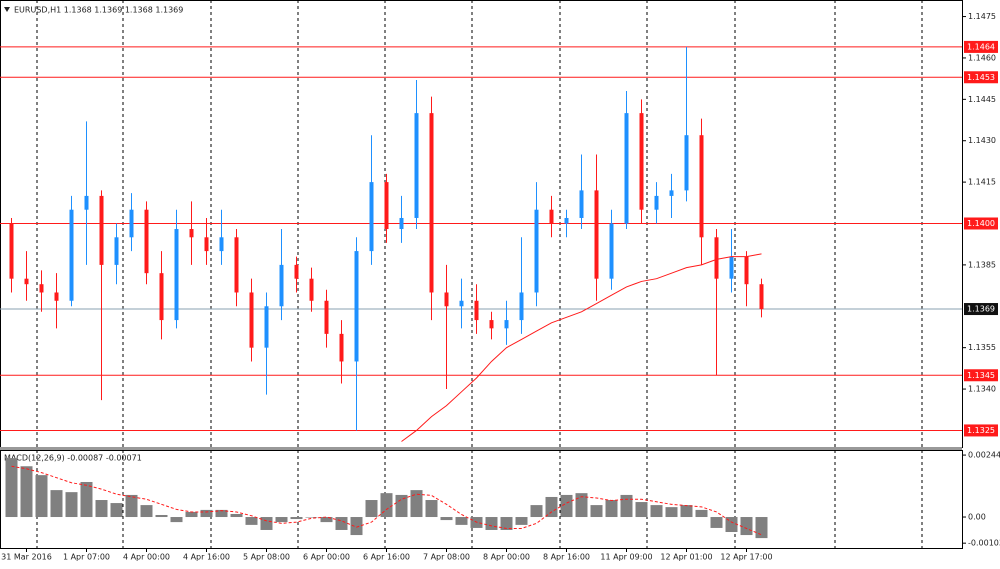 Image resolution: width=1000 pixels, height=569 pixels. I want to click on signal-line, so click(386, 500).